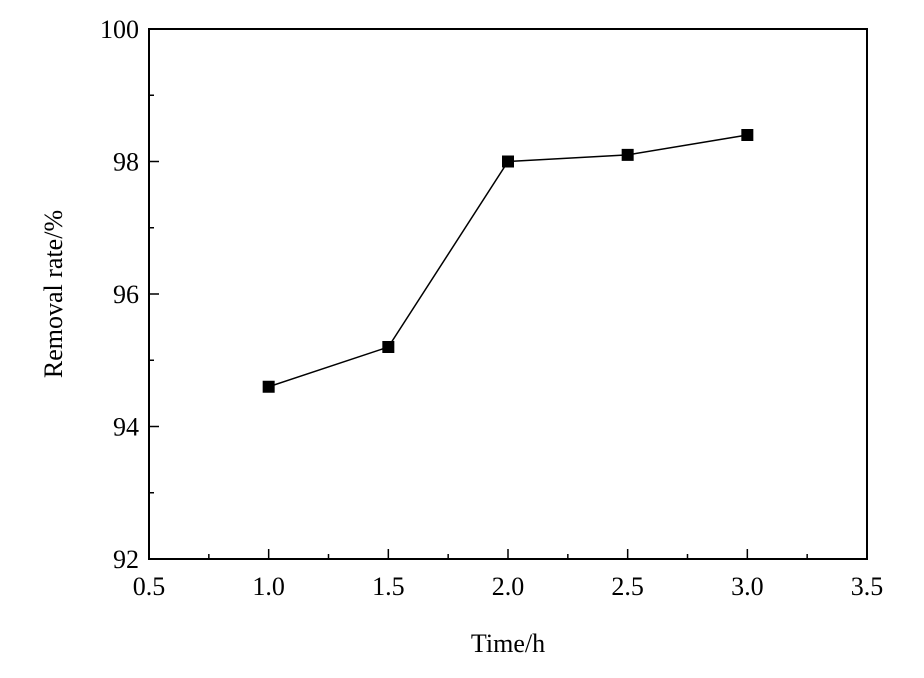 The height and width of the screenshot is (678, 924). I want to click on x-tick-label: 2.5, so click(627, 586).